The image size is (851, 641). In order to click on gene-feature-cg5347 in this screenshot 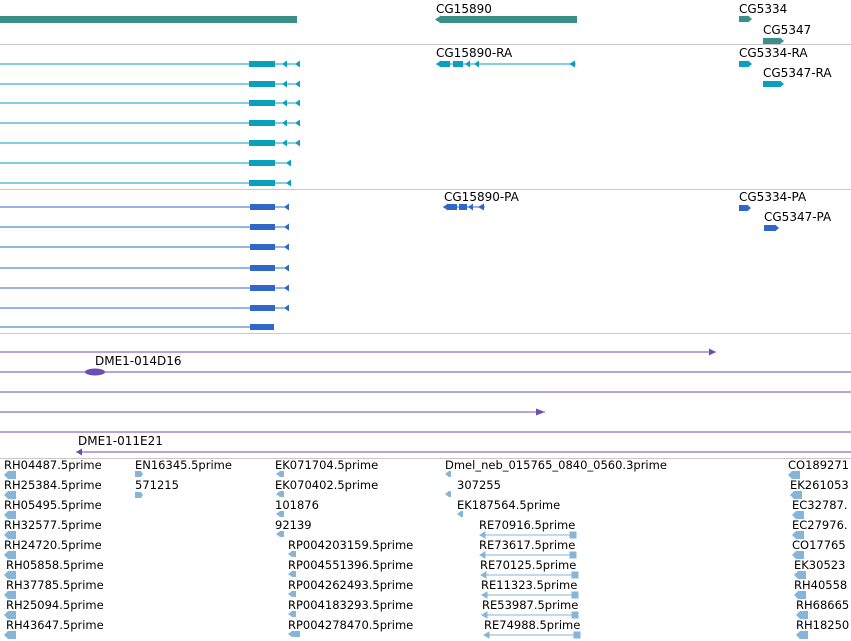, I will do `click(771, 41)`.